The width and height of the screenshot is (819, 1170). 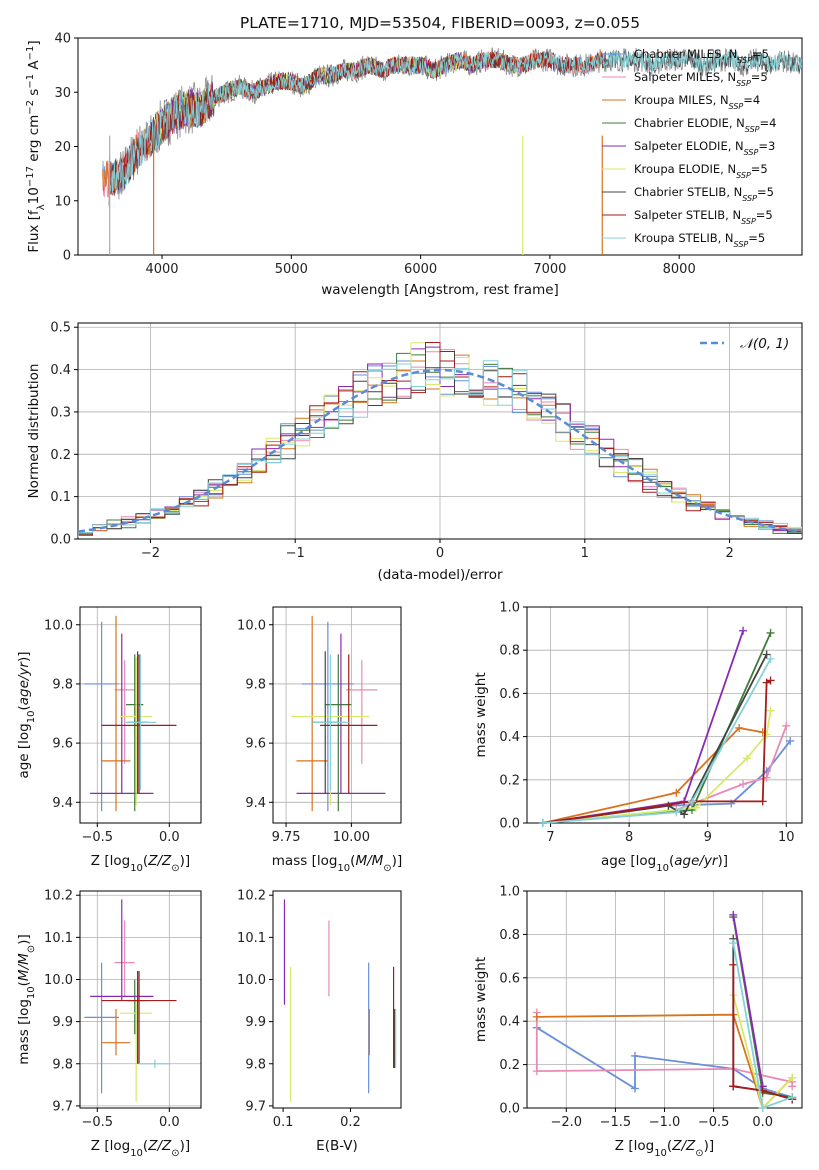 I want to click on x-tick-label: 1, so click(x=585, y=553).